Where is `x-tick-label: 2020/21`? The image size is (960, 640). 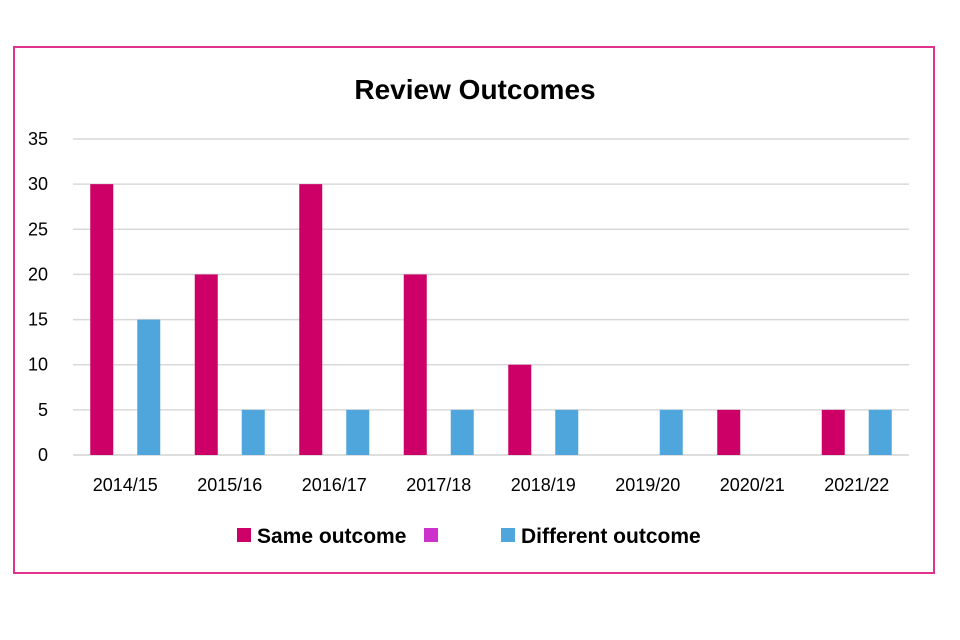 x-tick-label: 2020/21 is located at coordinates (752, 485).